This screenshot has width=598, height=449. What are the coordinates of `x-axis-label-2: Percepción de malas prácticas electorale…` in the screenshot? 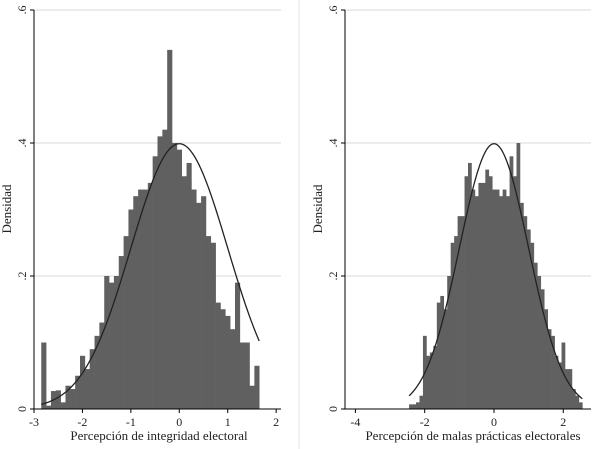 It's located at (472, 435).